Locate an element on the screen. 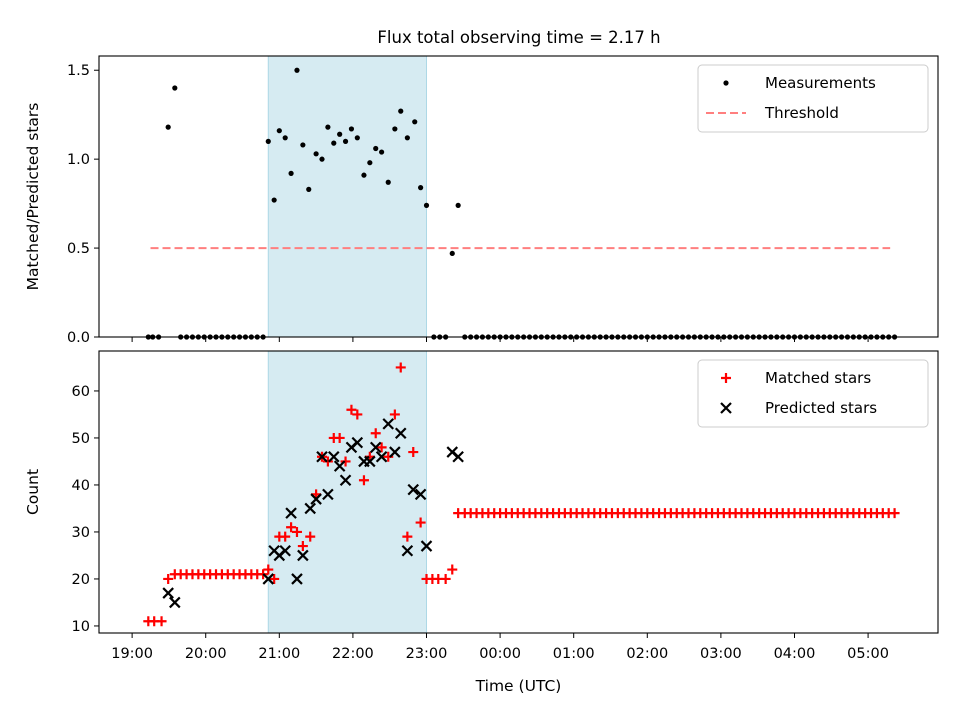 The width and height of the screenshot is (960, 720). legend-box is located at coordinates (813, 393).